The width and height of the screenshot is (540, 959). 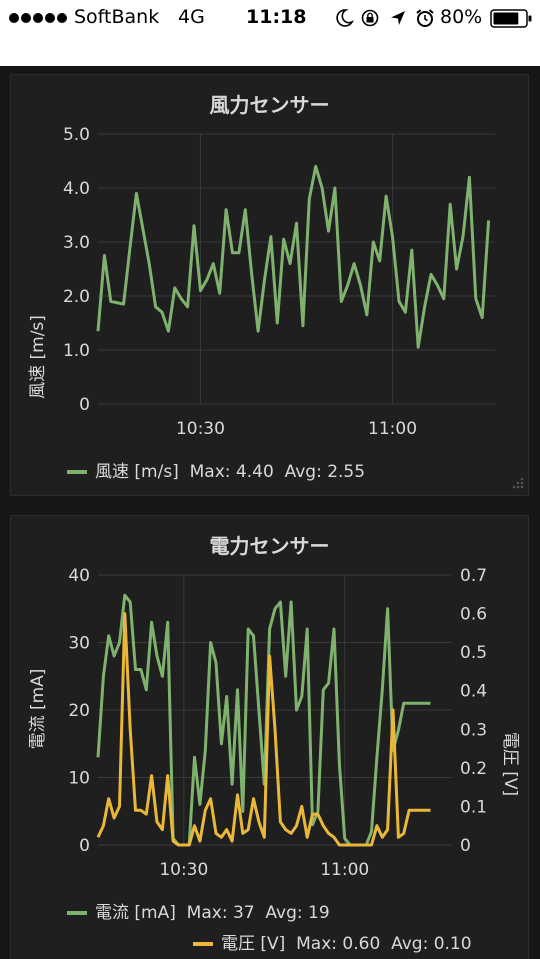 I want to click on legend-avg: Avg: 2.55, so click(x=325, y=472).